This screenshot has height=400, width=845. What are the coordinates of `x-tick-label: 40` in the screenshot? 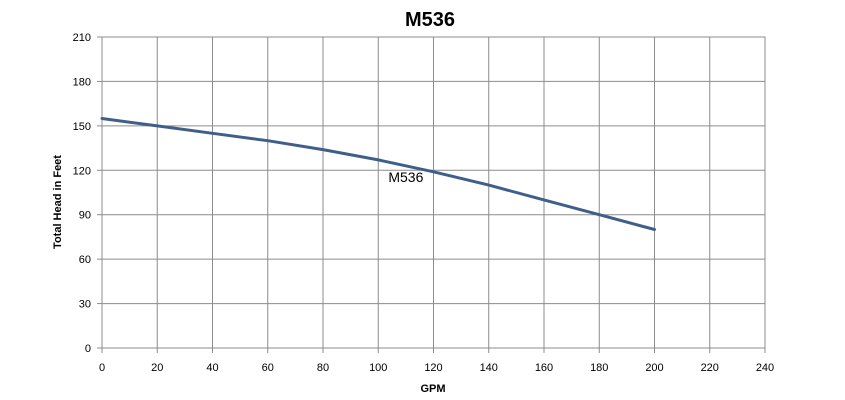 It's located at (212, 368).